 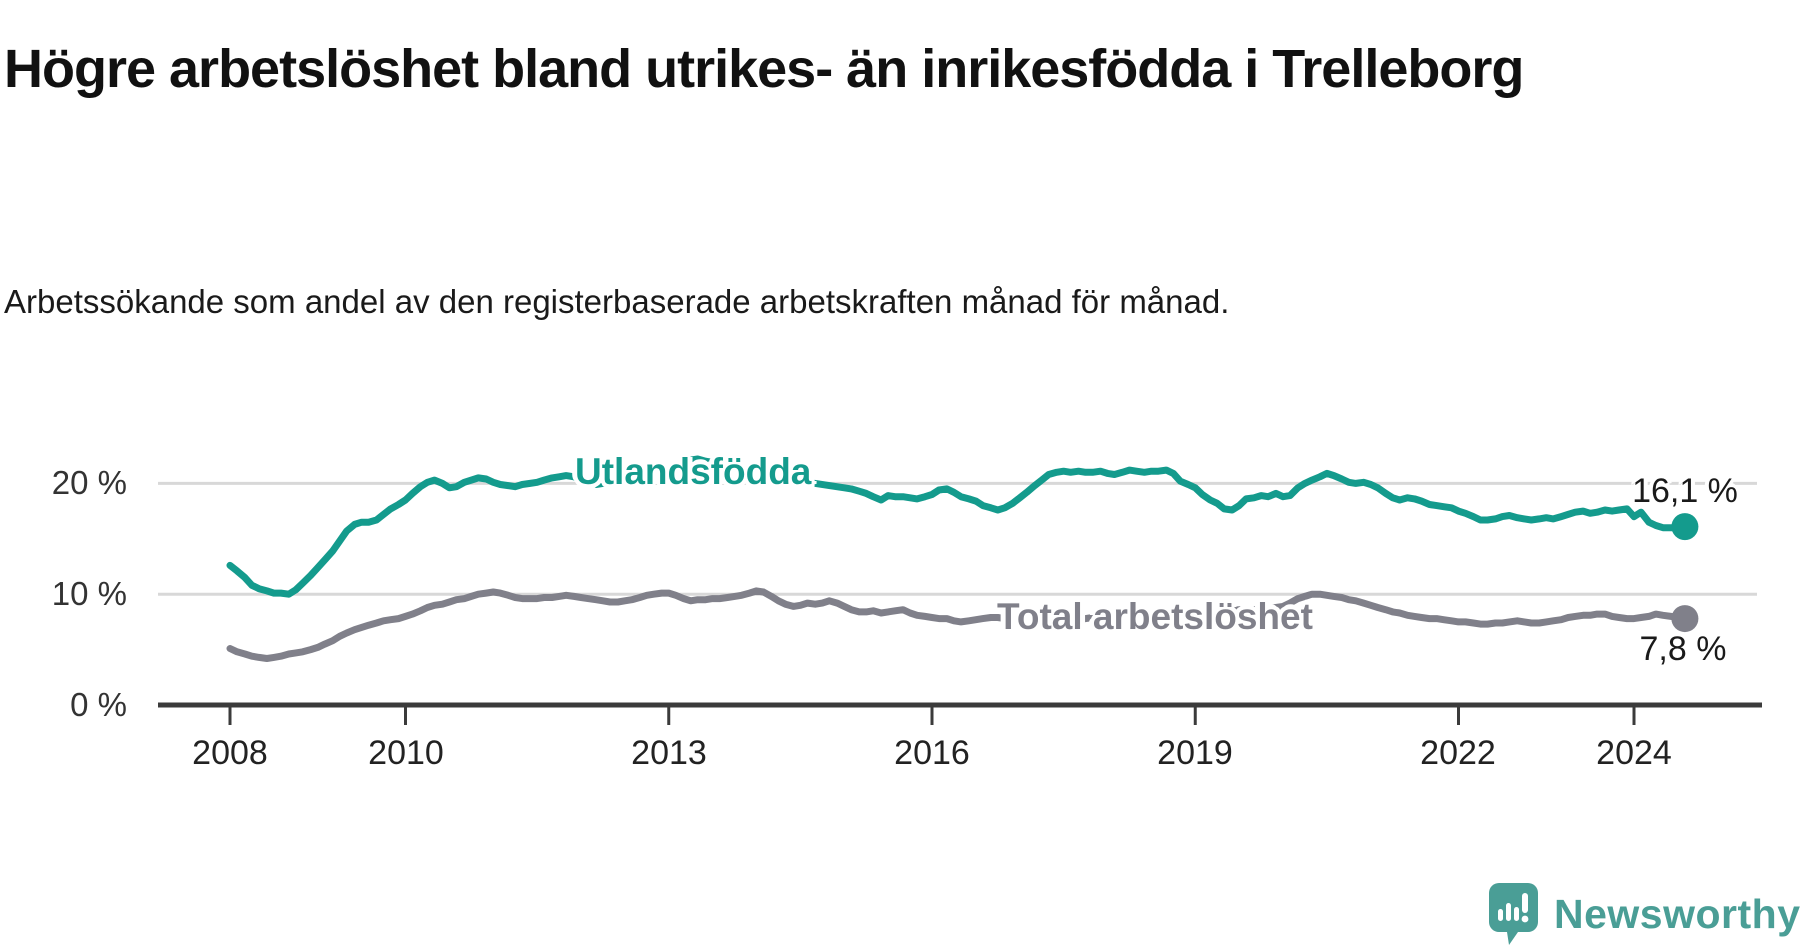 I want to click on utlandsfodda-end-dot, so click(x=1685, y=527).